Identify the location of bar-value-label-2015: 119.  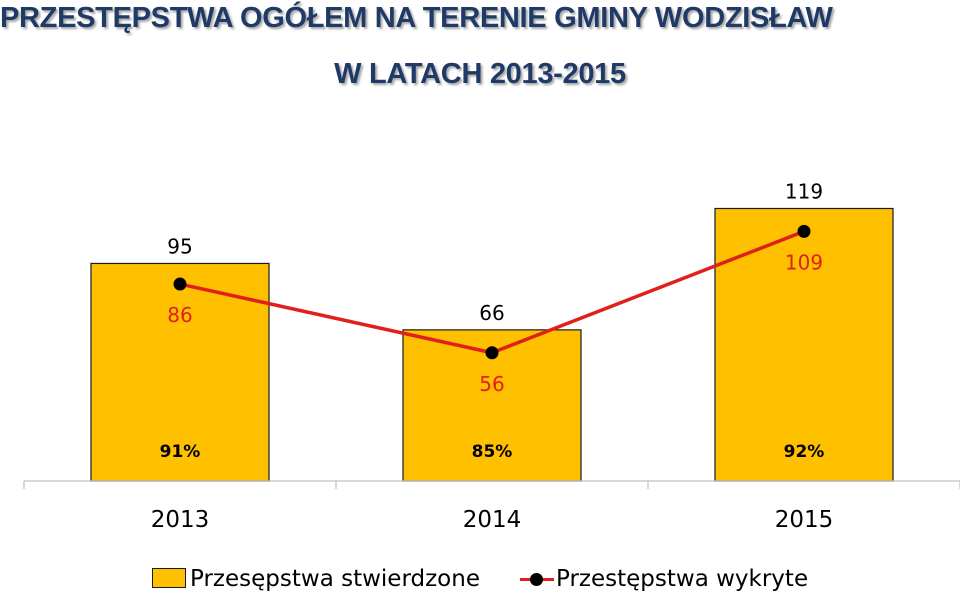
(804, 191).